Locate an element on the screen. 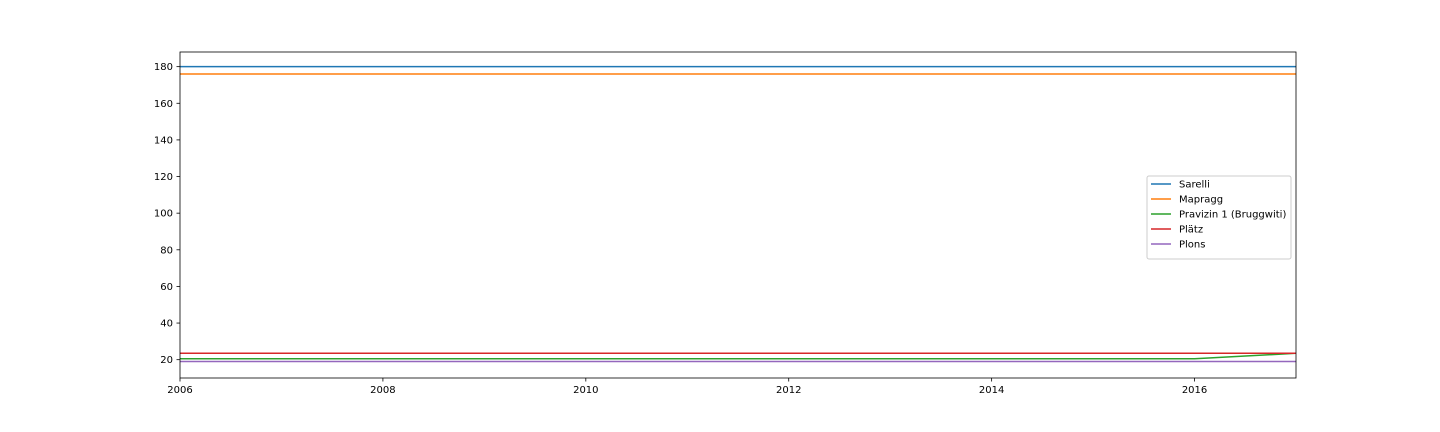 Image resolution: width=1440 pixels, height=432 pixels. legend-label-3: Pravizin 1 (Bruggwiti) is located at coordinates (1232, 215).